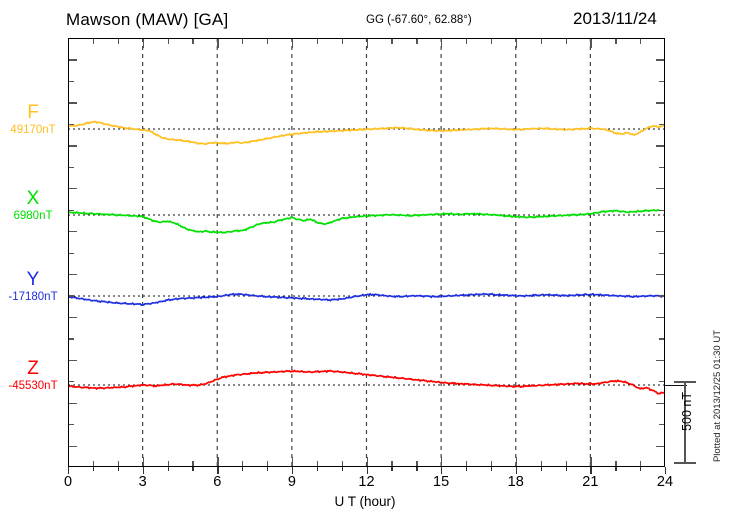 Image resolution: width=730 pixels, height=520 pixels. Describe the element at coordinates (33, 216) in the screenshot. I see `component-baseline-value: 6980nT` at that location.